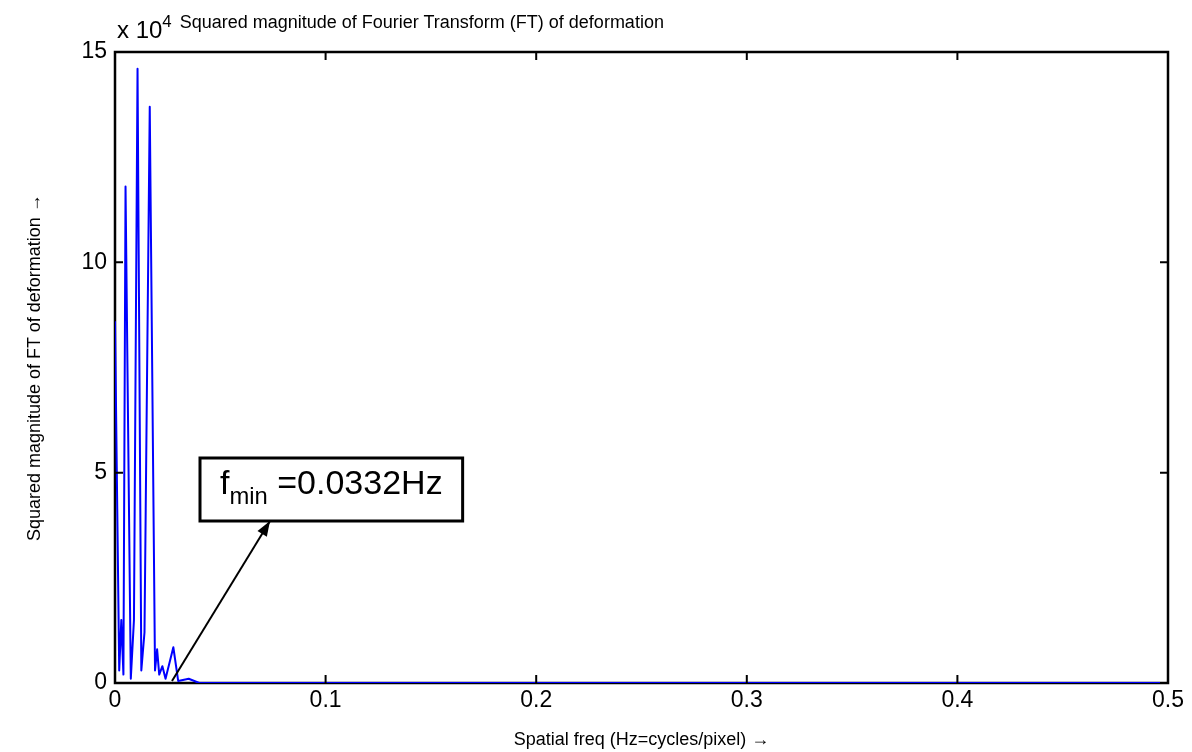 The height and width of the screenshot is (752, 1192). What do you see at coordinates (746, 698) in the screenshot?
I see `x-tick-label: 0.3` at bounding box center [746, 698].